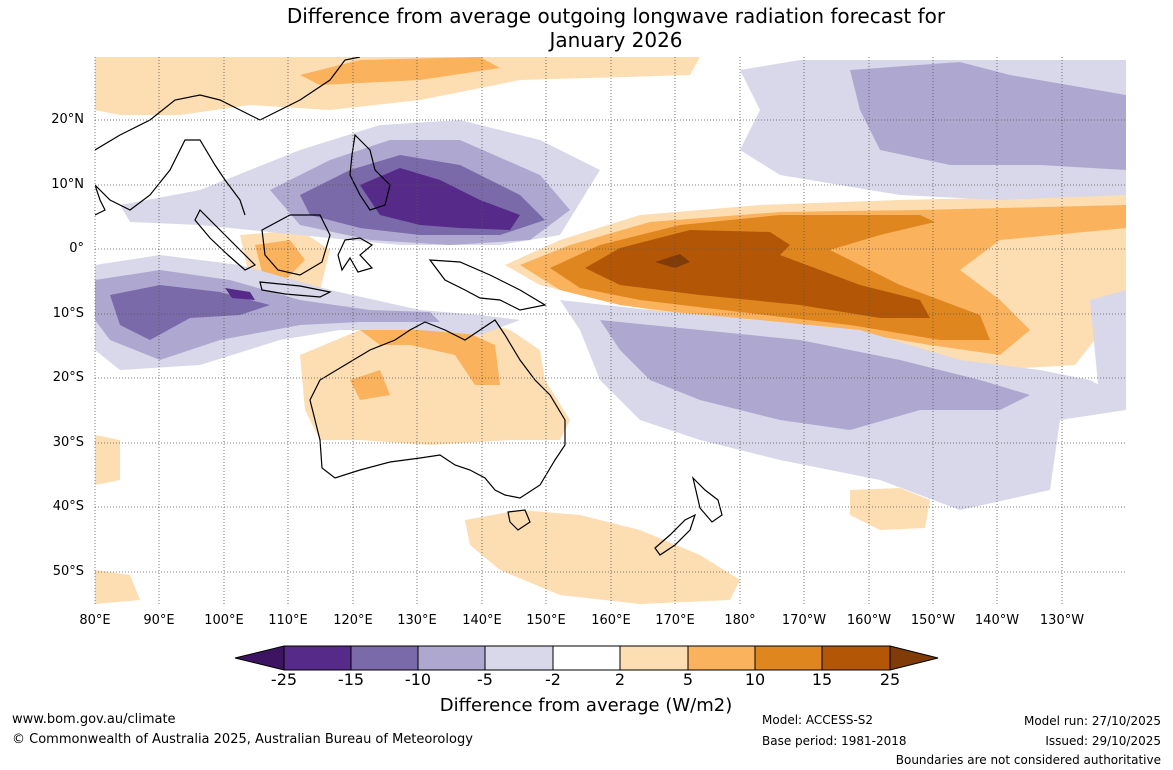 The width and height of the screenshot is (1173, 770). What do you see at coordinates (755, 679) in the screenshot?
I see `colorbar-tick-label: 10` at bounding box center [755, 679].